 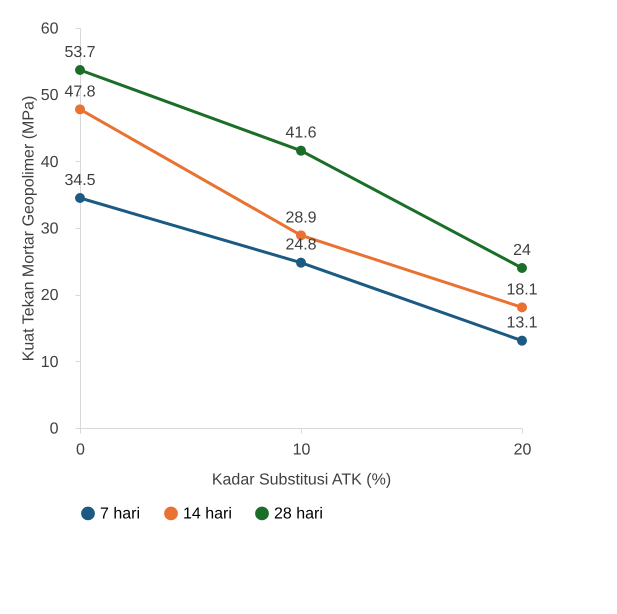 What do you see at coordinates (80, 91) in the screenshot?
I see `data-label: 47.8` at bounding box center [80, 91].